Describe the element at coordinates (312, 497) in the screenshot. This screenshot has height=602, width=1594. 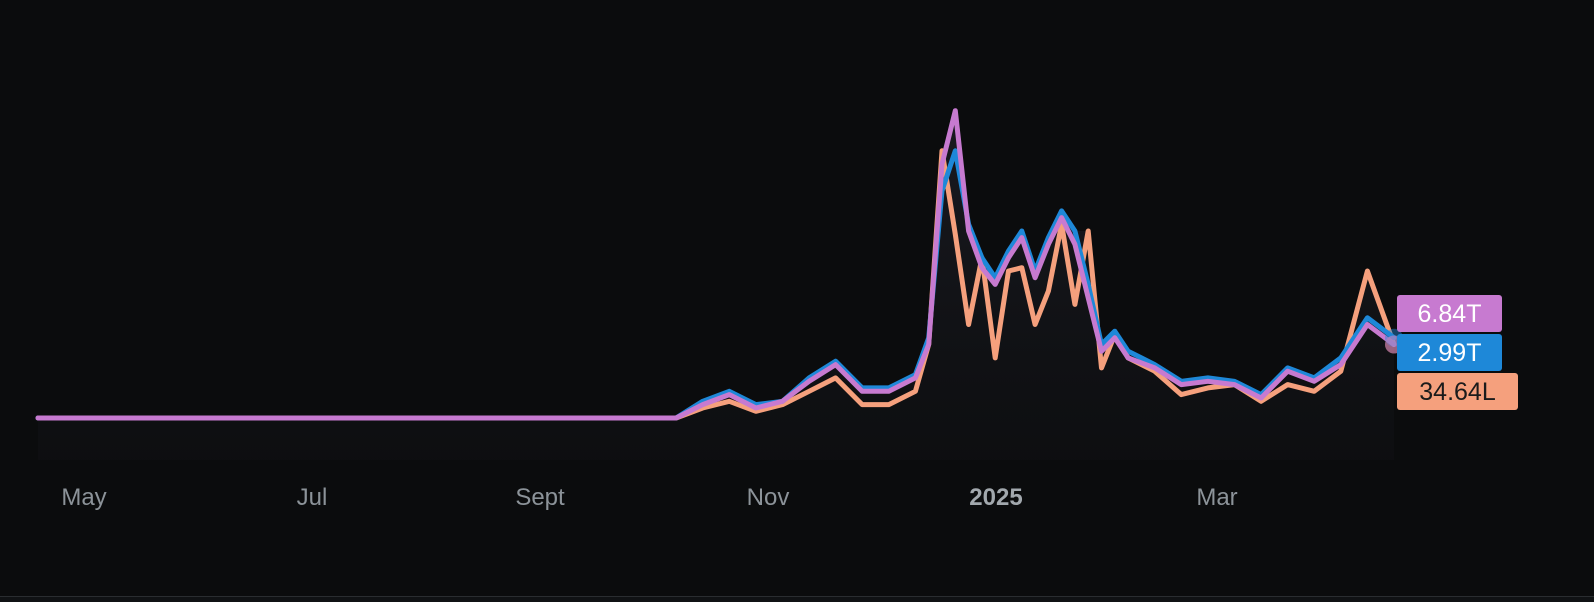
I see `x-tick-label: Jul` at that location.